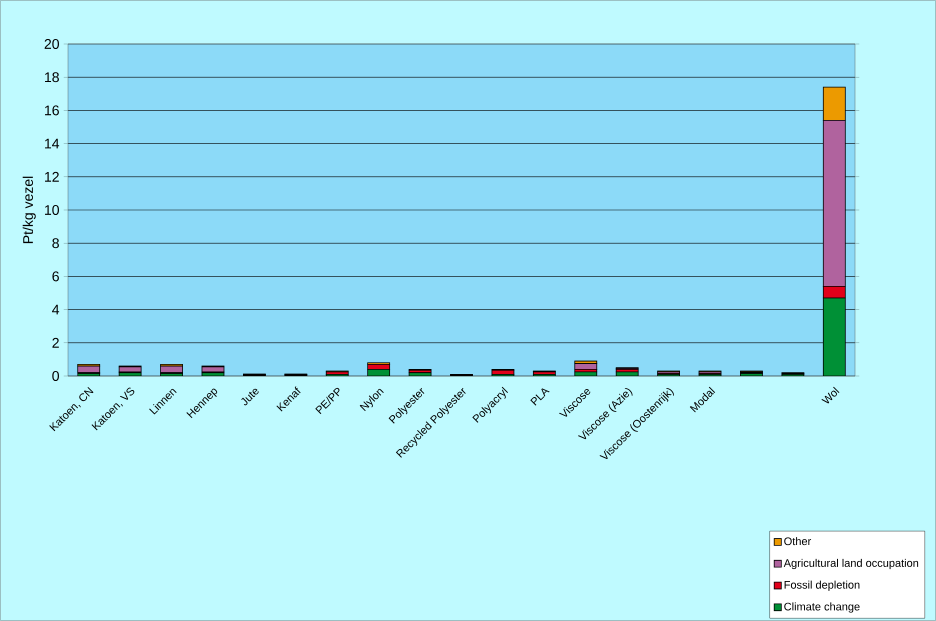 The height and width of the screenshot is (621, 936). Describe the element at coordinates (250, 397) in the screenshot. I see `x-tick-label: Jute` at that location.